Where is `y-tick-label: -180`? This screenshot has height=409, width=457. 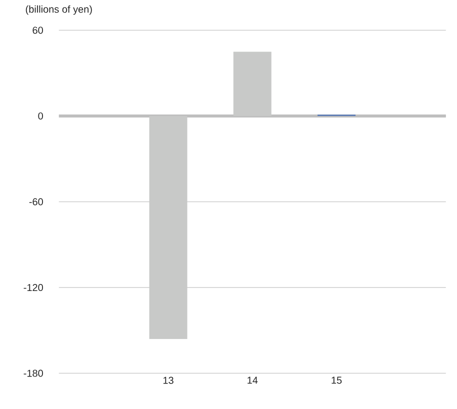
y-tick-label: -180 is located at coordinates (33, 373).